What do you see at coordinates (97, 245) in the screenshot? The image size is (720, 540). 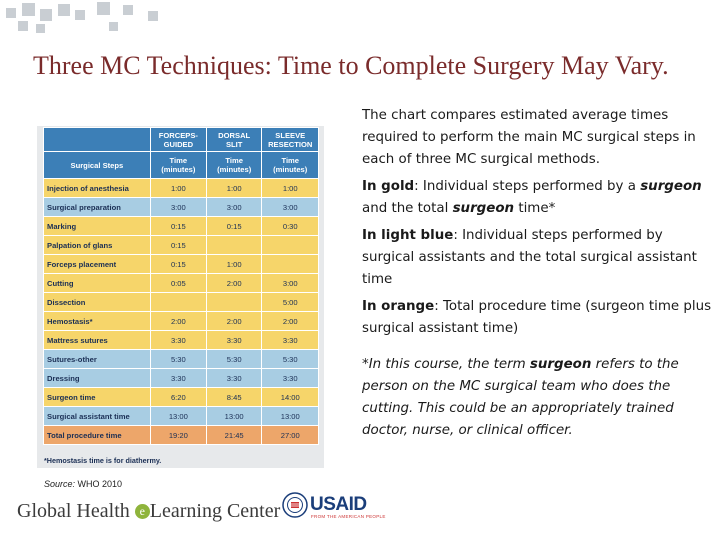 I see `step-name-cell: Palpation of glans` at bounding box center [97, 245].